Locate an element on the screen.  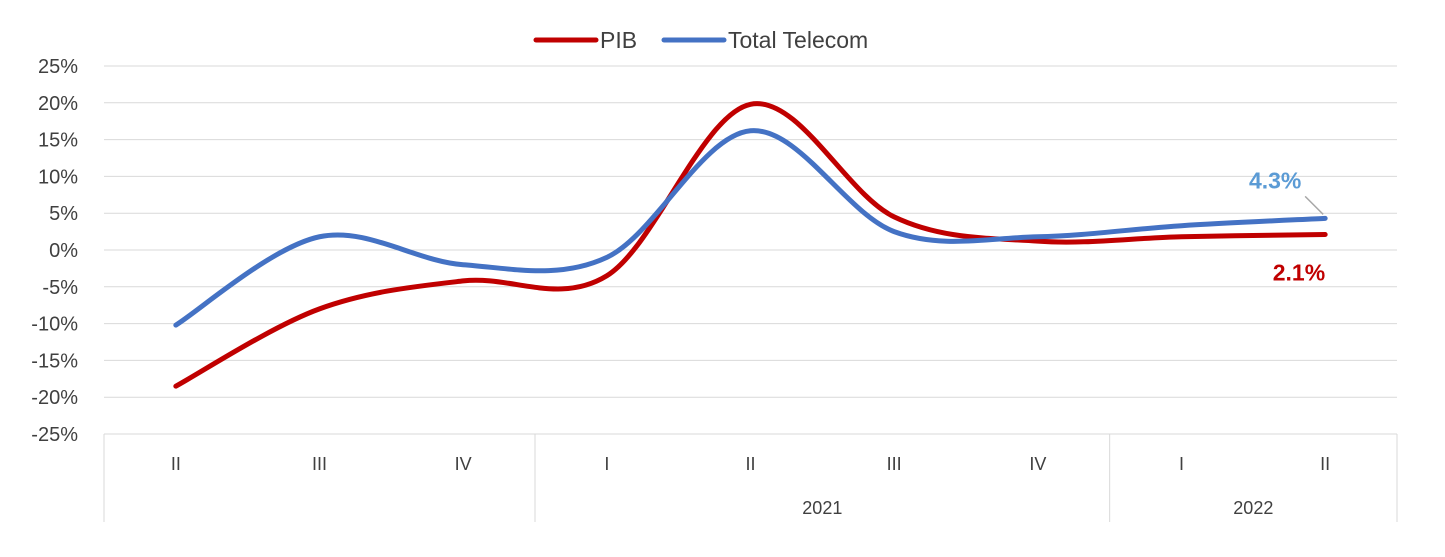
y-tick-label: 5% is located at coordinates (63, 214).